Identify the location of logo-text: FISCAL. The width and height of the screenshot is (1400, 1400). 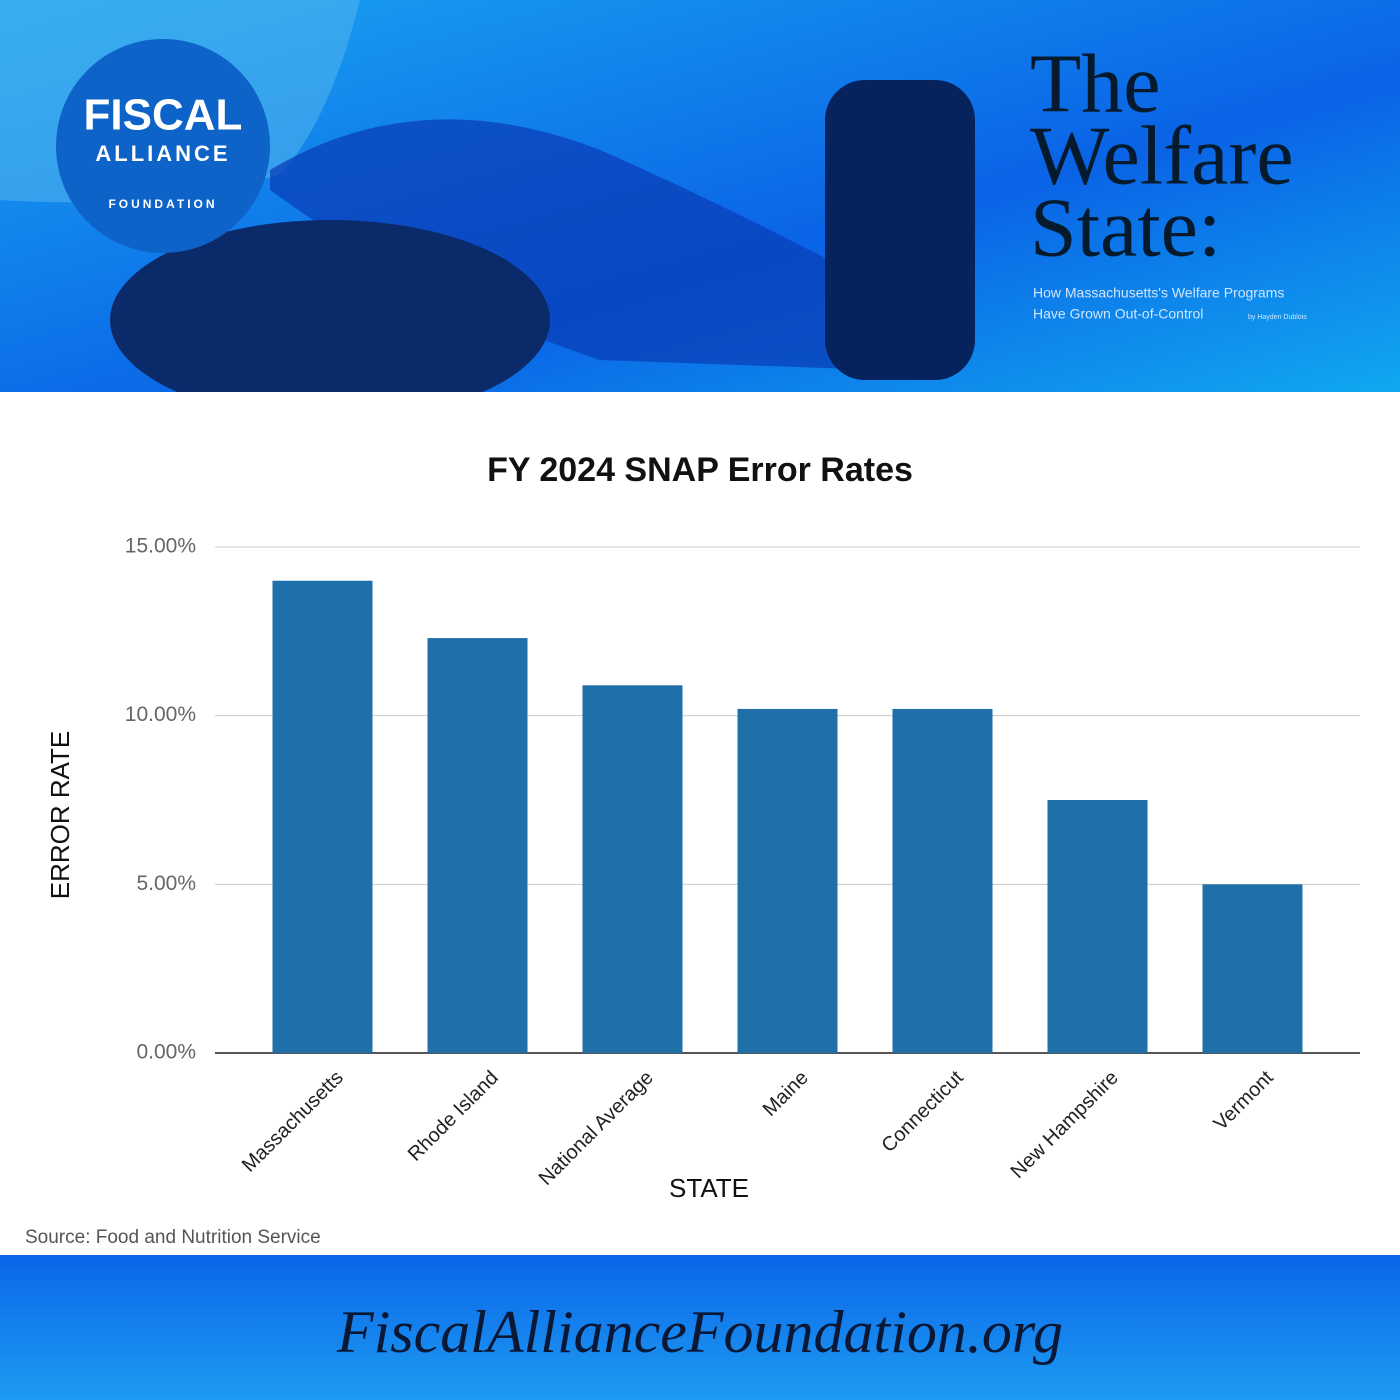
(163, 115).